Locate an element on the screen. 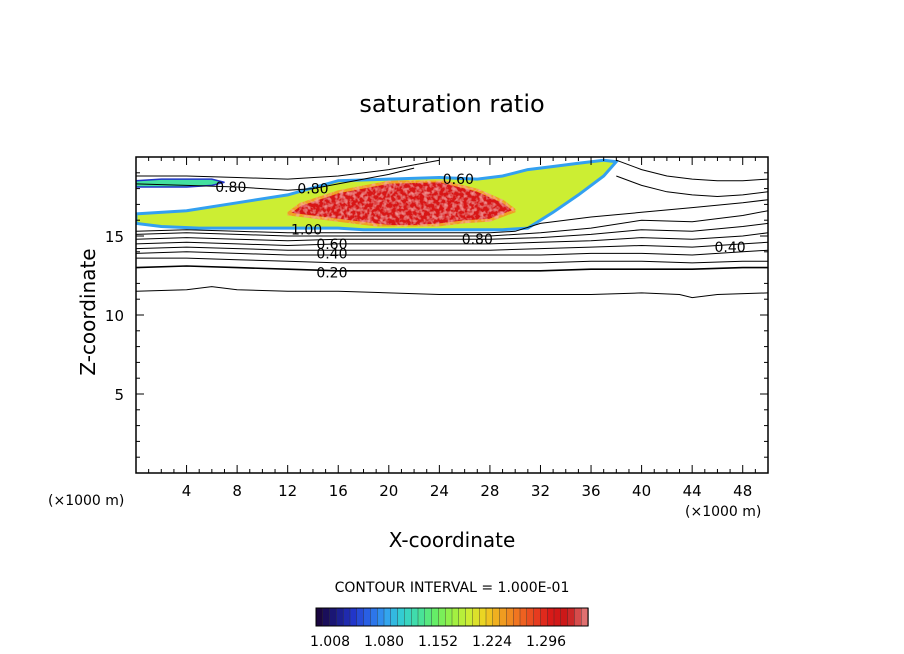 The width and height of the screenshot is (904, 654). x-tick-label: 44 is located at coordinates (692, 491).